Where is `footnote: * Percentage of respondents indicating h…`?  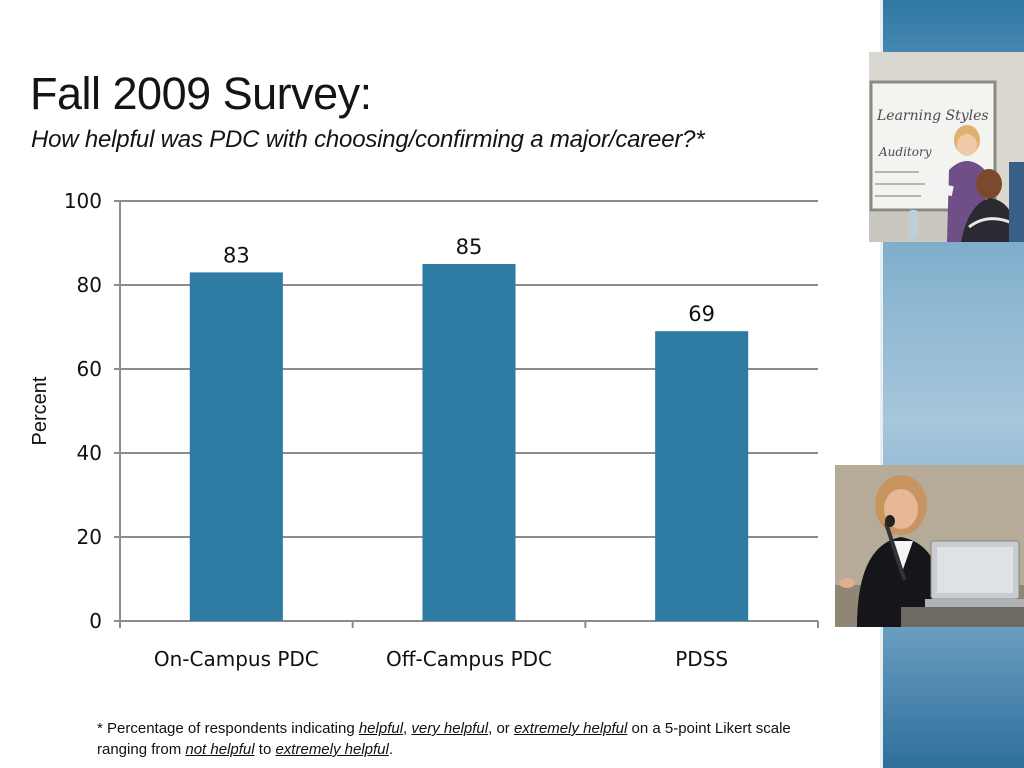
footnote: * Percentage of respondents indicating h… is located at coordinates (457, 739).